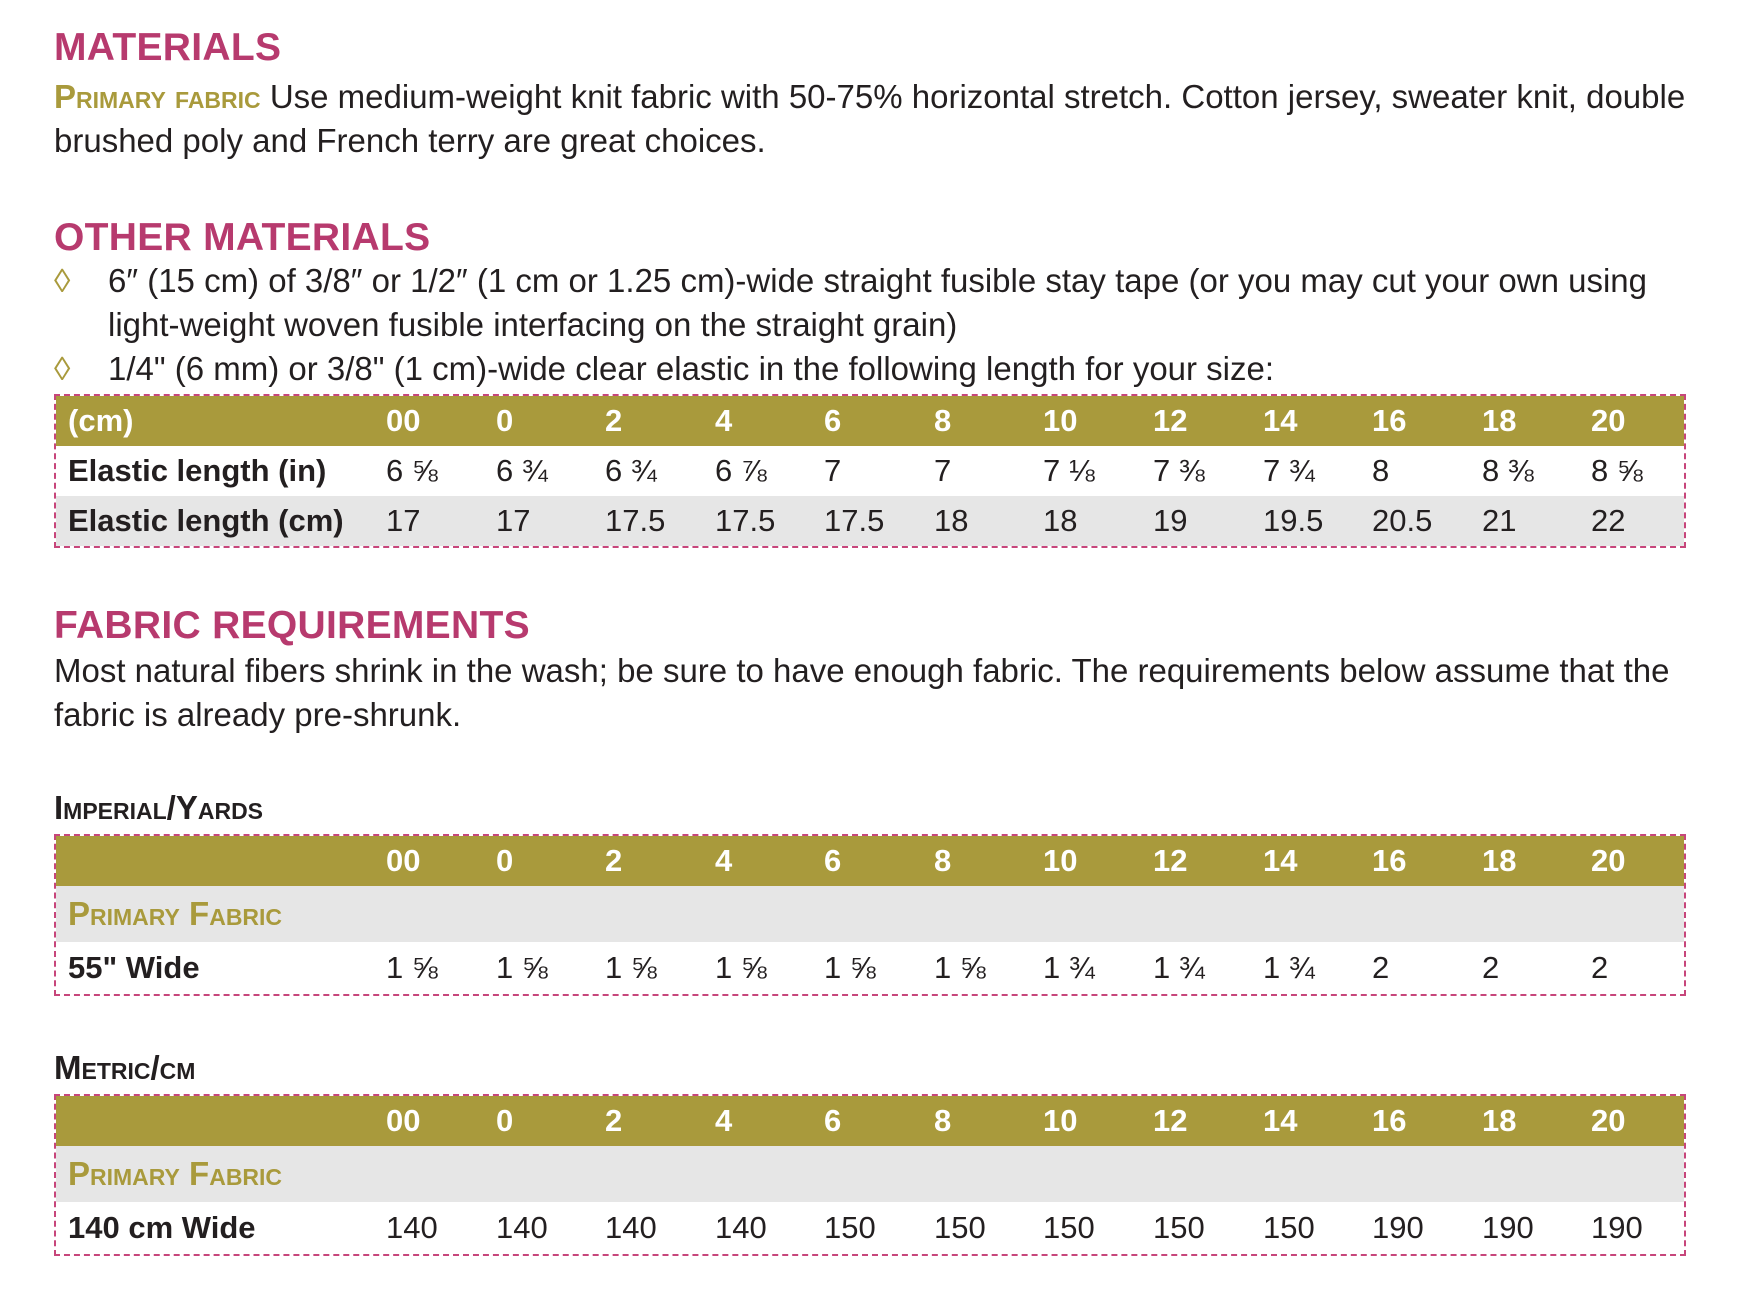 The height and width of the screenshot is (1308, 1740). Describe the element at coordinates (1060, 520) in the screenshot. I see `value-cell: 18` at that location.